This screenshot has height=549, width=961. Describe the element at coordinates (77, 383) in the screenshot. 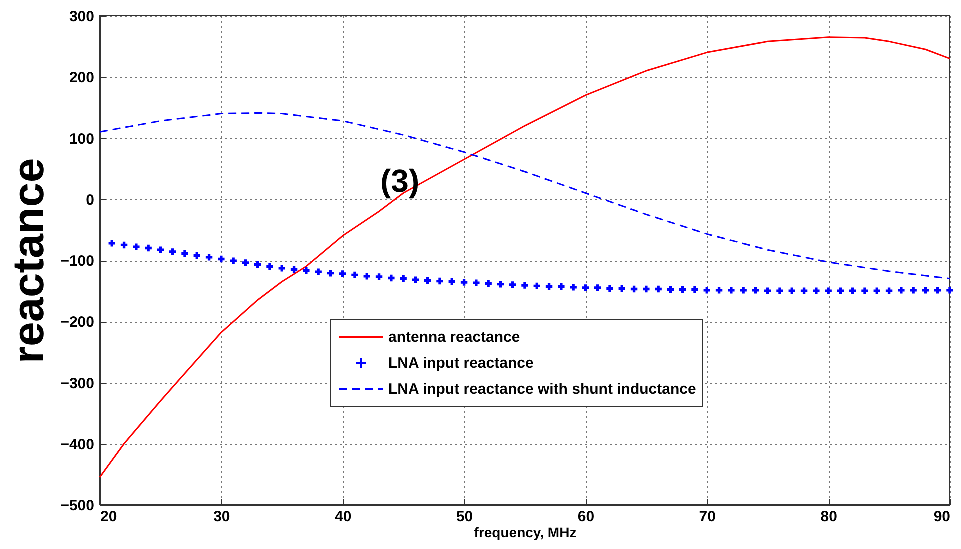

I see `y-tick-label: −300` at that location.